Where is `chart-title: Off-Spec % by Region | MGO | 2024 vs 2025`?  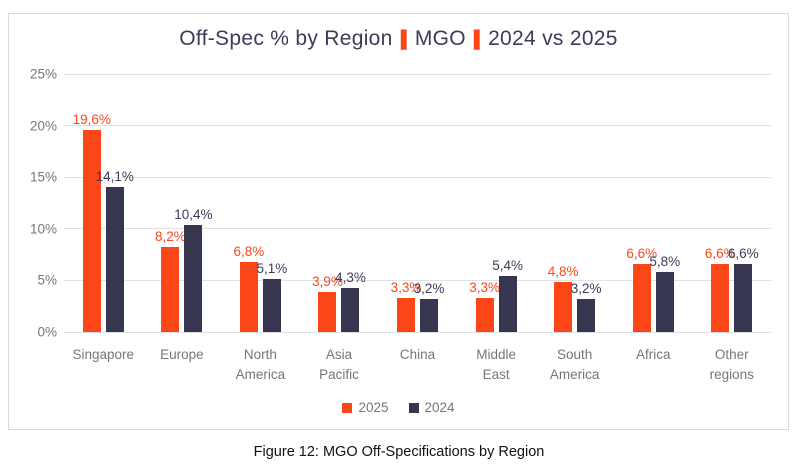
chart-title: Off-Spec % by Region | MGO | 2024 vs 2025 is located at coordinates (398, 39).